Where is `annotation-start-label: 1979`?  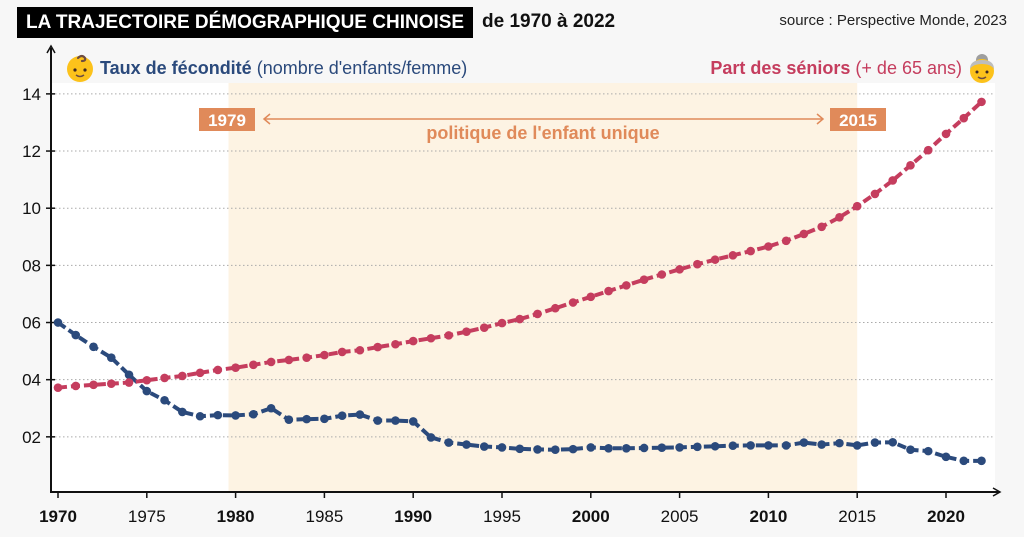
annotation-start-label: 1979 is located at coordinates (227, 120).